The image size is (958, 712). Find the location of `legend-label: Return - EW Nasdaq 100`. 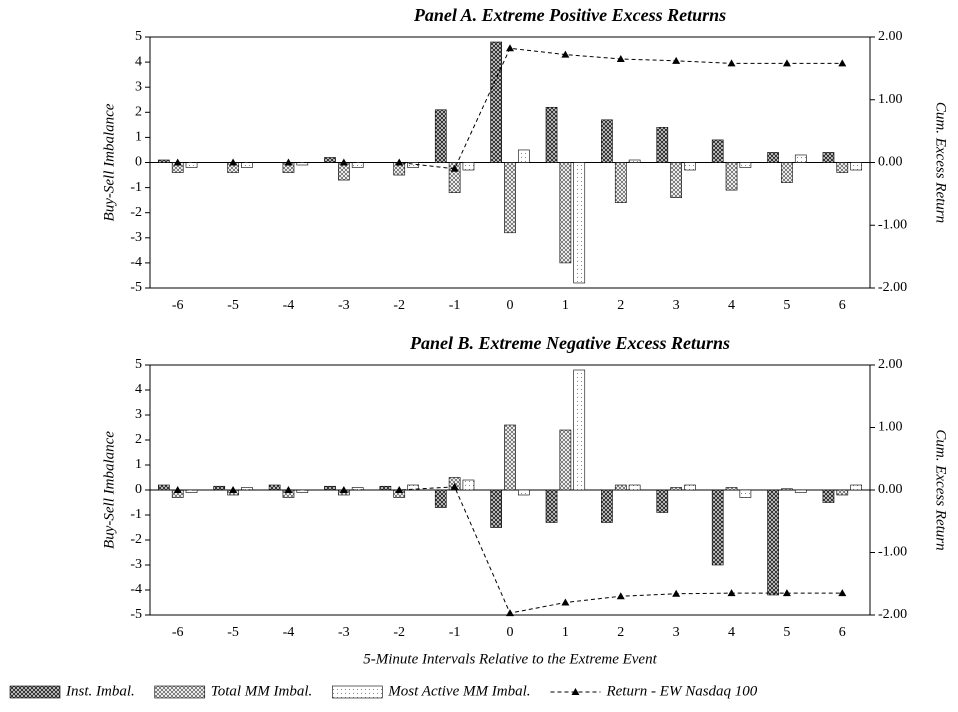

legend-label: Return - EW Nasdaq 100 is located at coordinates (681, 691).